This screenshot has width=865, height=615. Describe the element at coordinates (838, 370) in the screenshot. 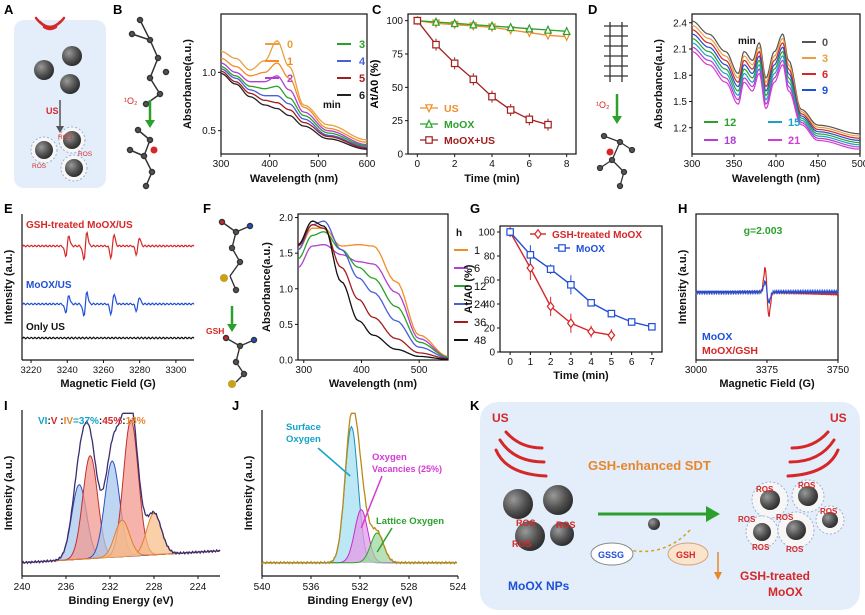

I see `chart-h-xtick-label: 3750` at that location.